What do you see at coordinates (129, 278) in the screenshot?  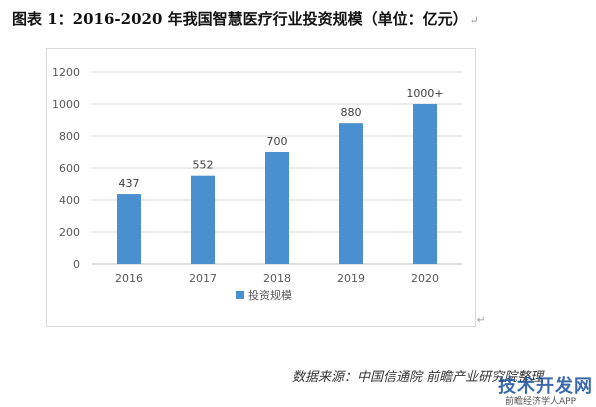 I see `x-tick-label: 2016` at bounding box center [129, 278].